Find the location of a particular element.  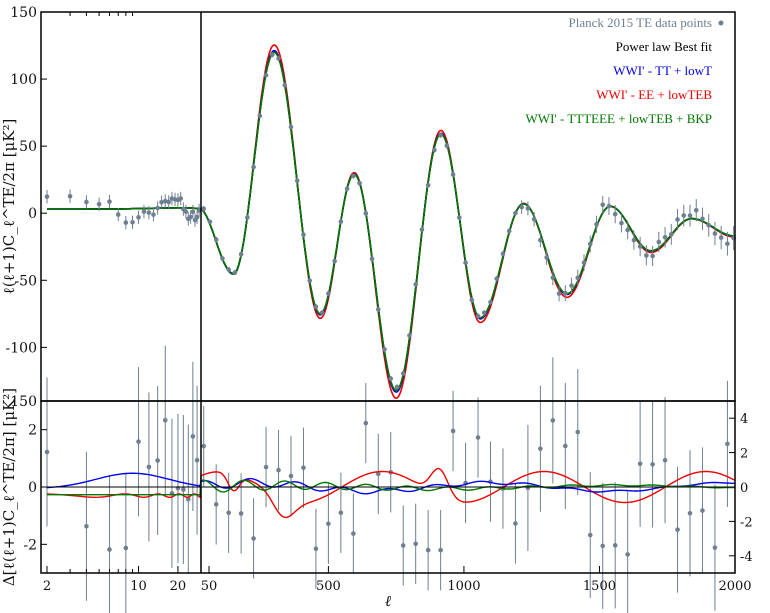

right-y-tick-label: 4 is located at coordinates (744, 419).